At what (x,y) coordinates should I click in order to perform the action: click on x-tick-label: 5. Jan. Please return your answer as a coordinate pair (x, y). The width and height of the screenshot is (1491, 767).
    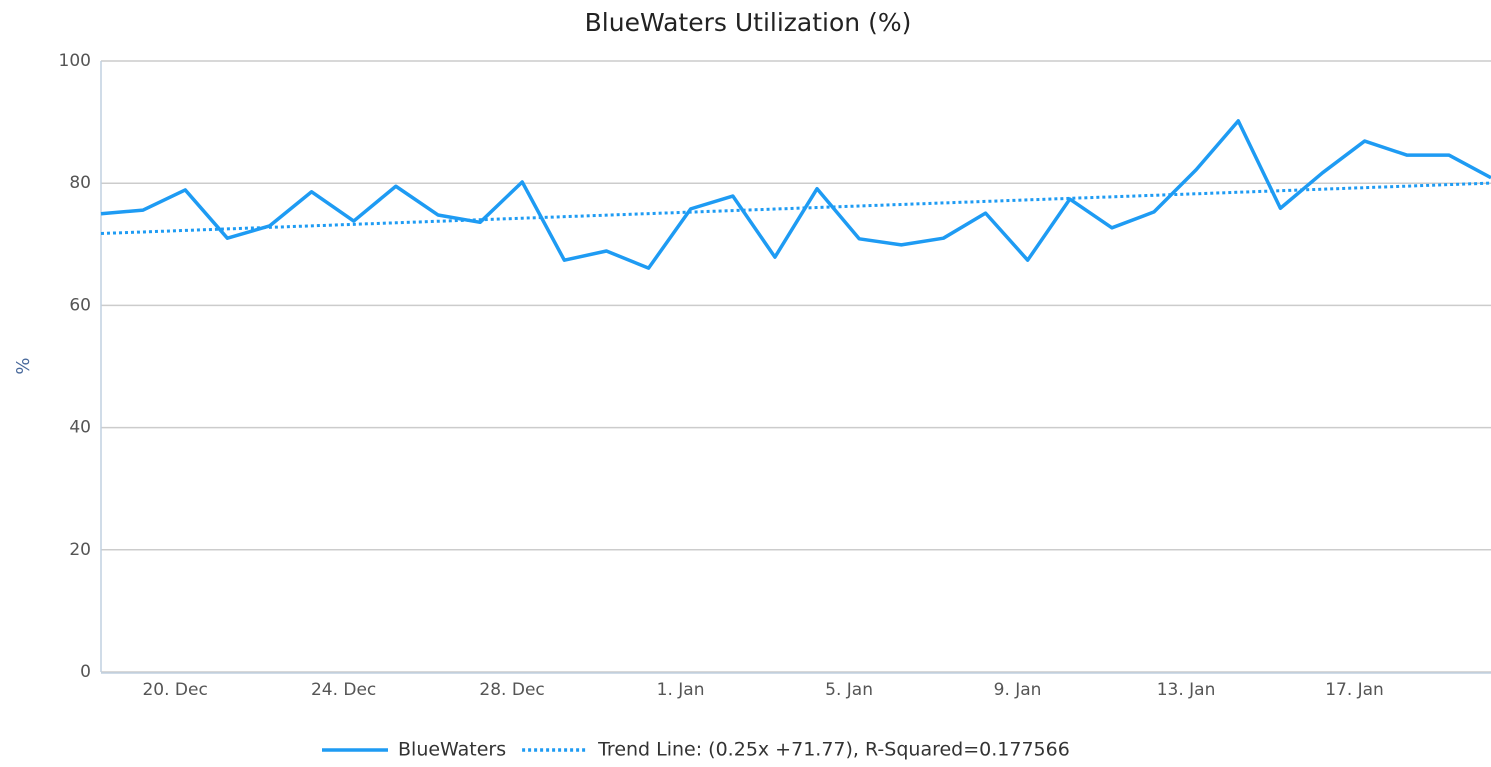
    Looking at the image, I should click on (849, 690).